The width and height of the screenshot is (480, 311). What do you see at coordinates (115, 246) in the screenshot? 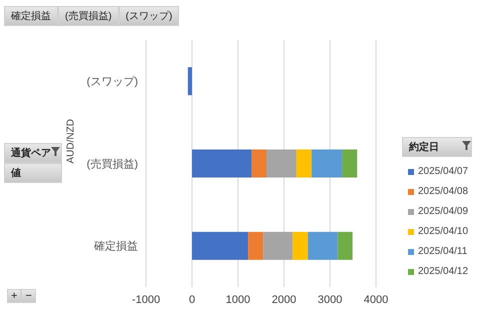
I see `y-tick-label: 確定損益` at bounding box center [115, 246].